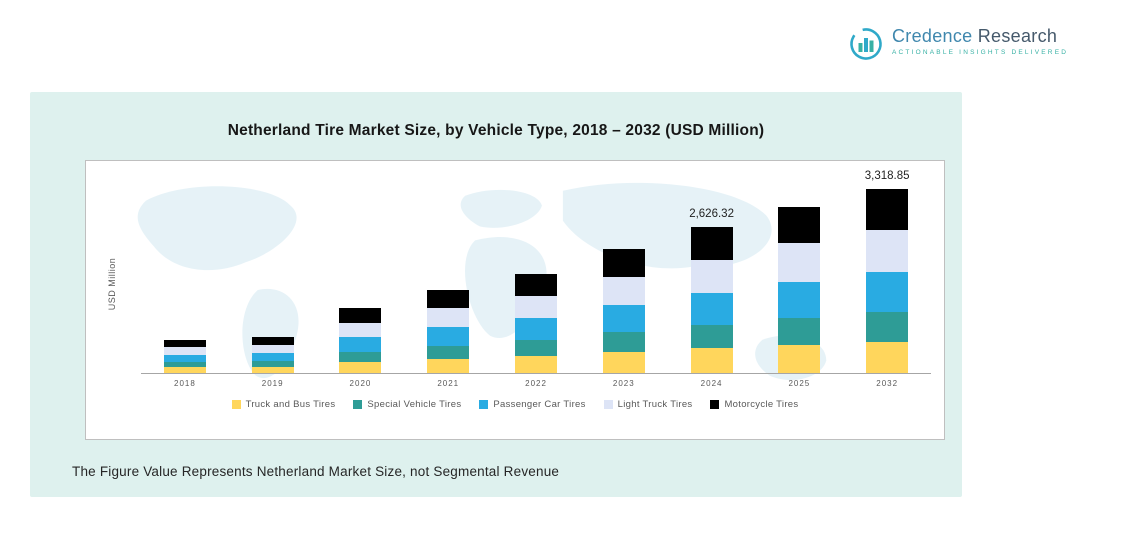 The width and height of the screenshot is (1143, 536). Describe the element at coordinates (1015, 36) in the screenshot. I see `logo-brand-secondary: Research` at that location.